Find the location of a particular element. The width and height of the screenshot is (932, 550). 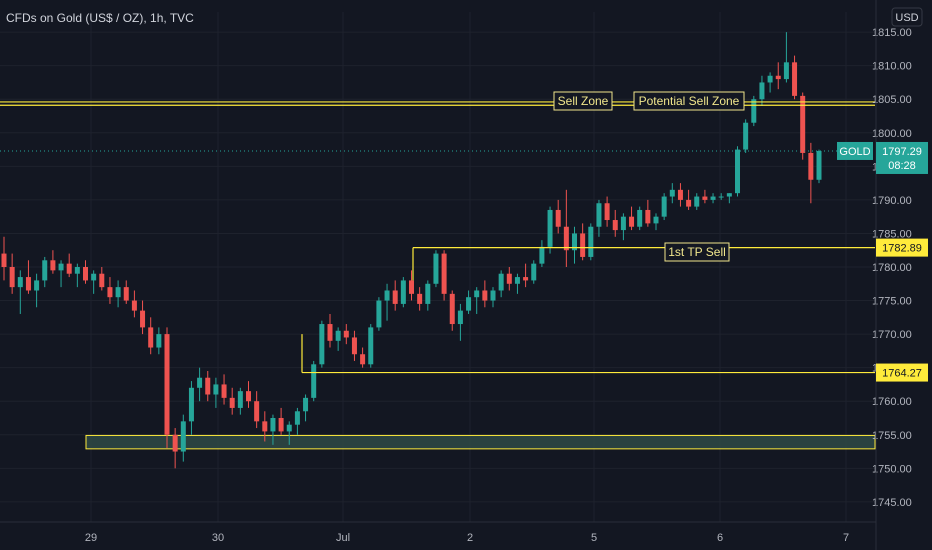

sell-zone-annotation-box is located at coordinates (583, 101).